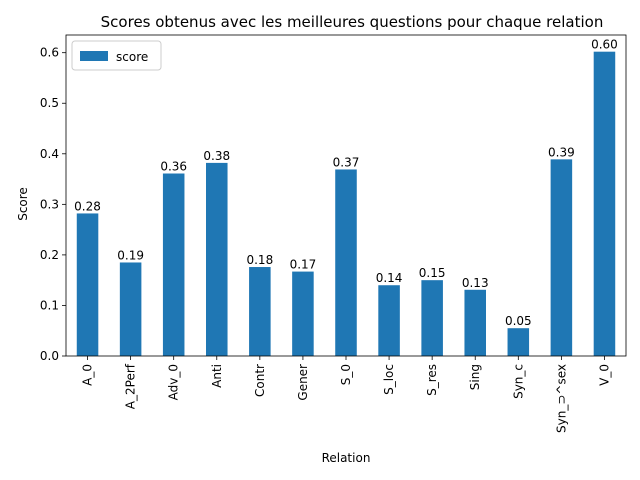 The height and width of the screenshot is (480, 640). I want to click on data-label: 0.17, so click(303, 265).